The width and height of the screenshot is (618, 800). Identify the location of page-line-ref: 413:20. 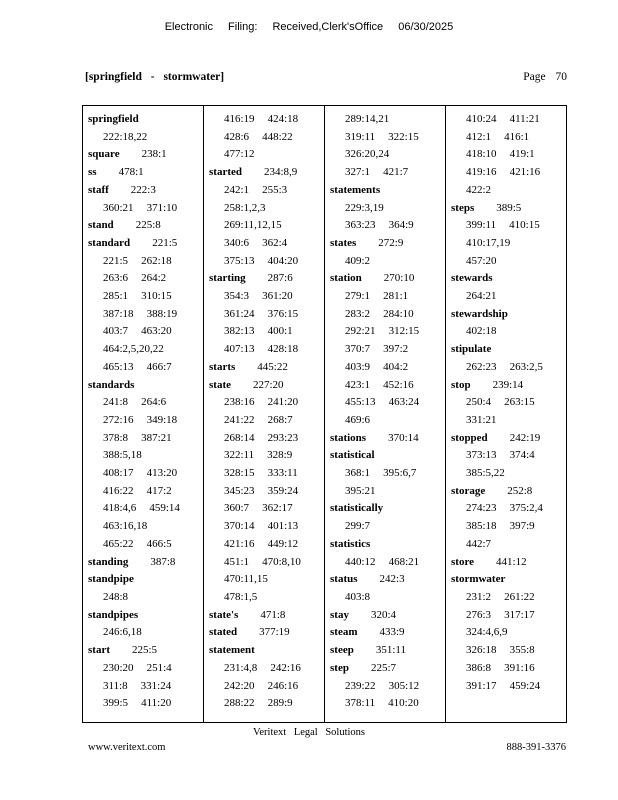
(162, 473).